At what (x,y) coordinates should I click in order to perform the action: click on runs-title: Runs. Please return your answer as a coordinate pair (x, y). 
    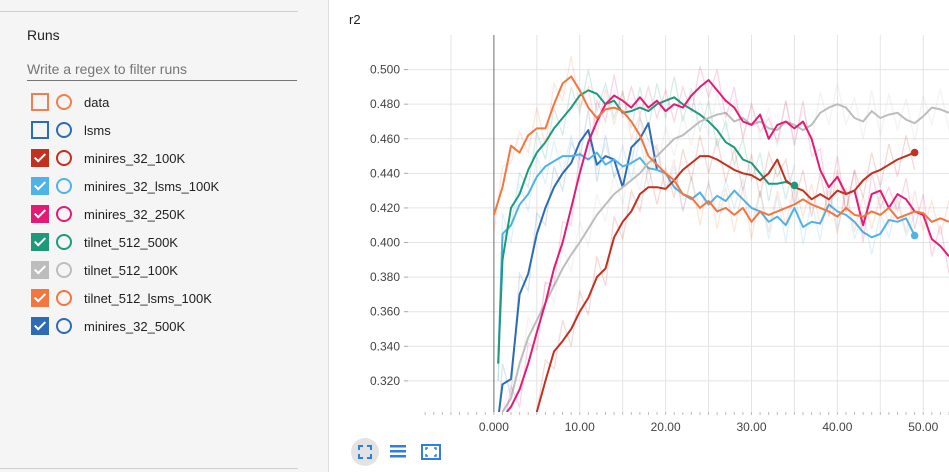
    Looking at the image, I should click on (43, 35).